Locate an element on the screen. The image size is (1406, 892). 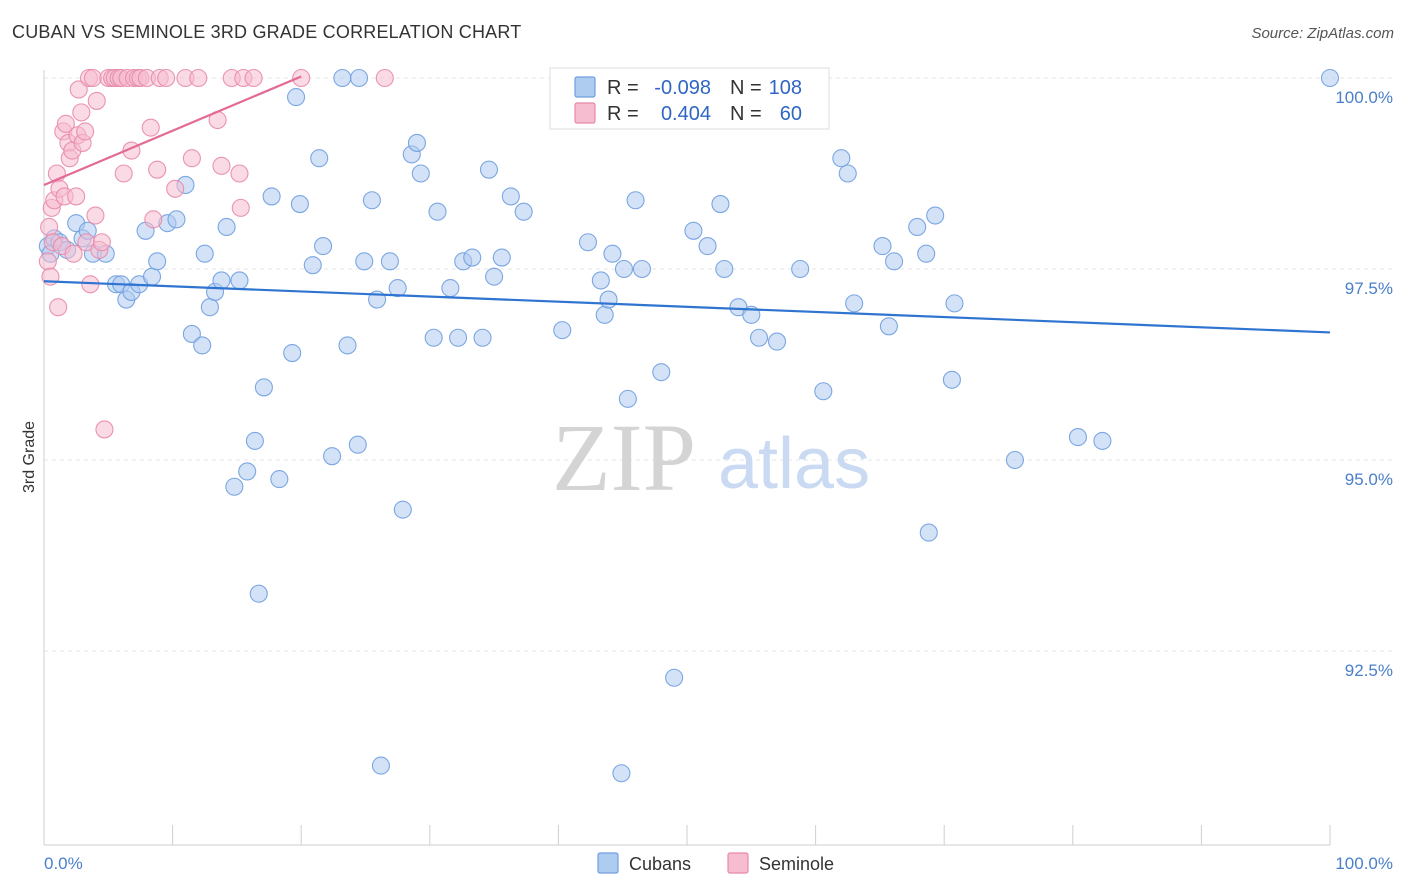
y-tick-label: 97.5% is located at coordinates (1369, 288).